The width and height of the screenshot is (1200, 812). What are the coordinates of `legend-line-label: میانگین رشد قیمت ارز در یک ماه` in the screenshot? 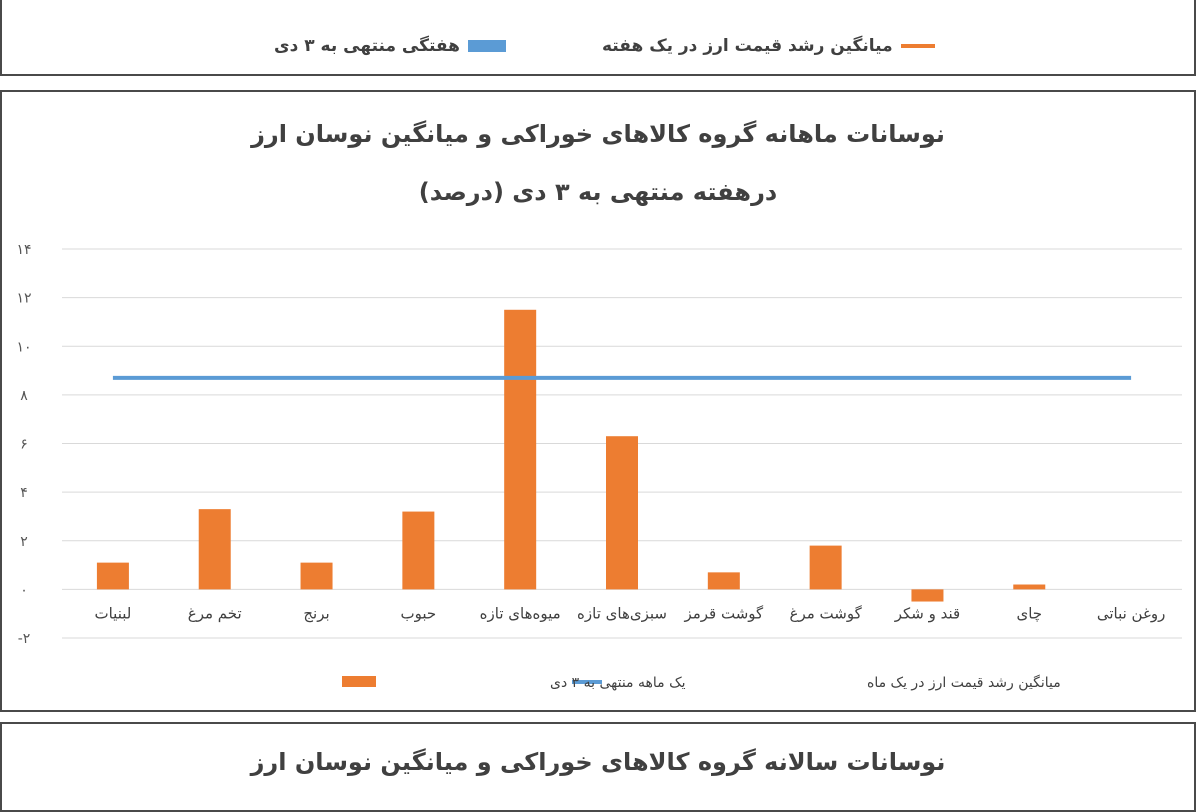 It's located at (964, 682).